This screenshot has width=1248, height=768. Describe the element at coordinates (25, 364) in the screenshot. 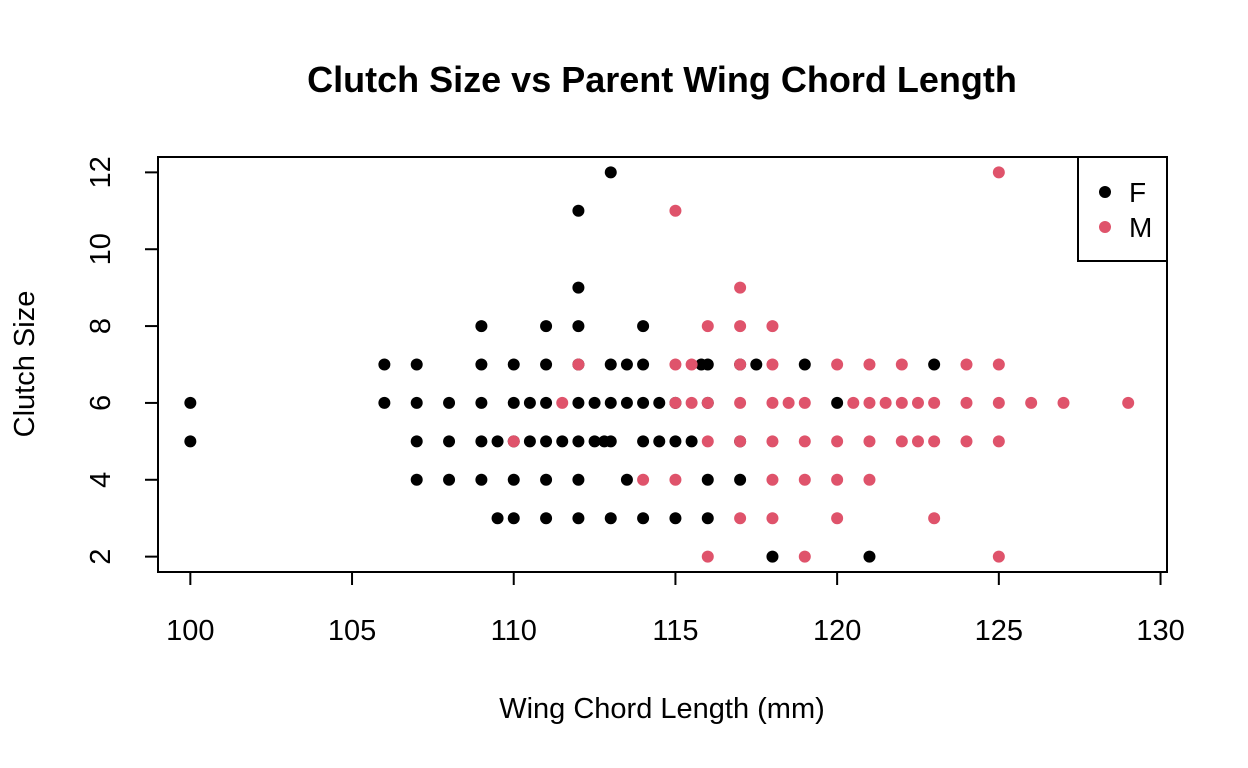

I see `y-axis-label: Clutch Size` at that location.